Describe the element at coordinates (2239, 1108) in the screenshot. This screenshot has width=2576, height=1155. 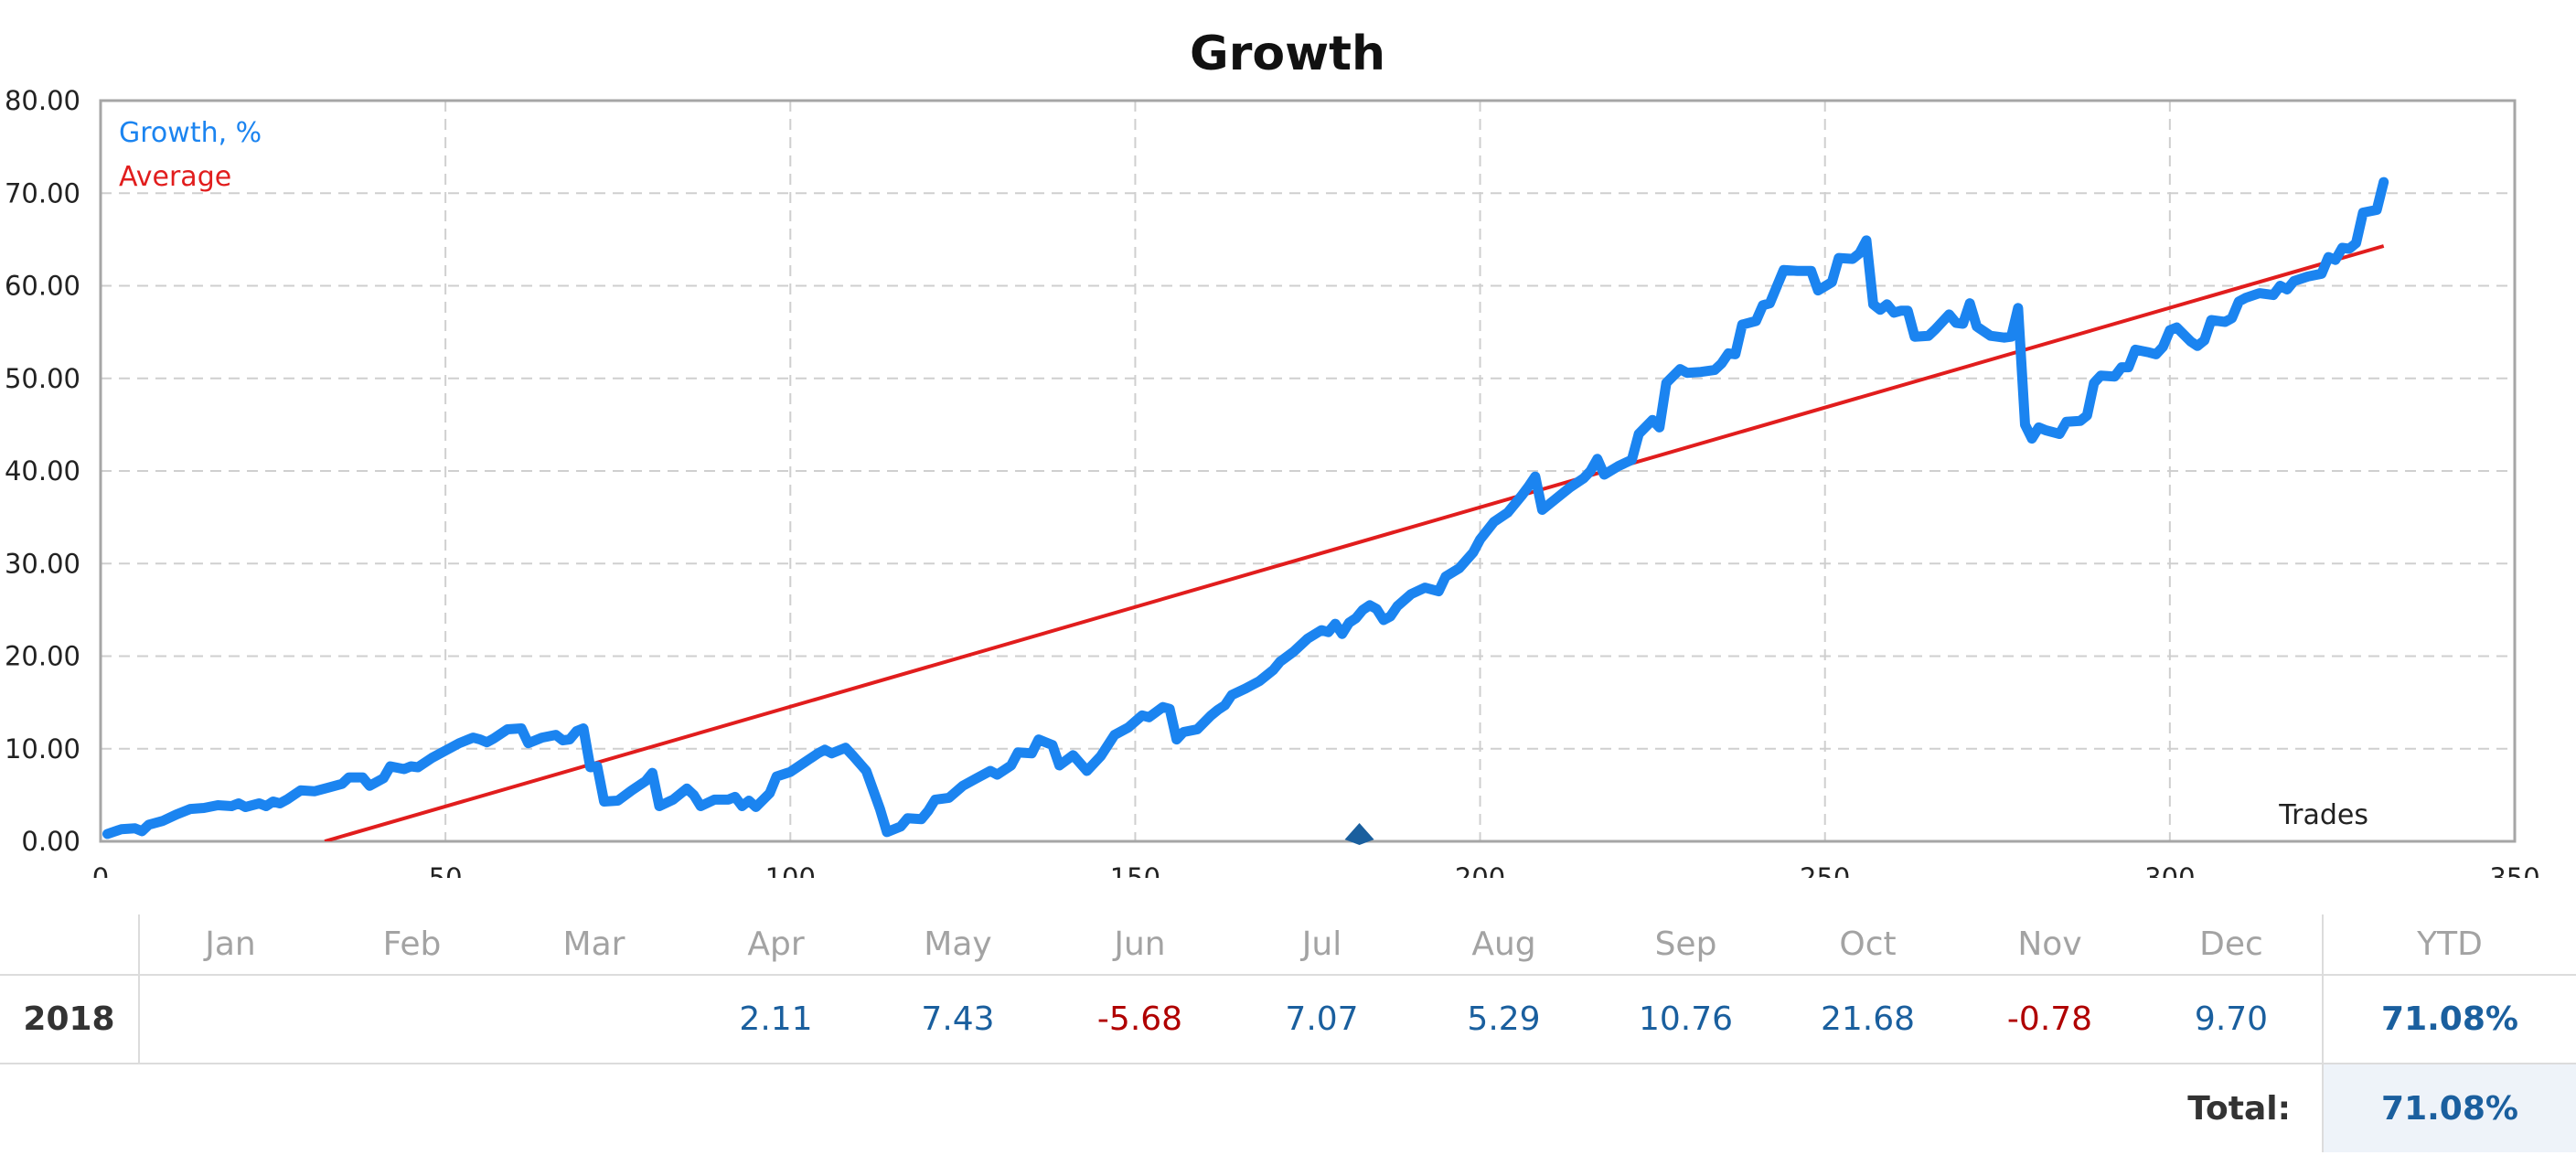
I see `total-label: Total:` at that location.